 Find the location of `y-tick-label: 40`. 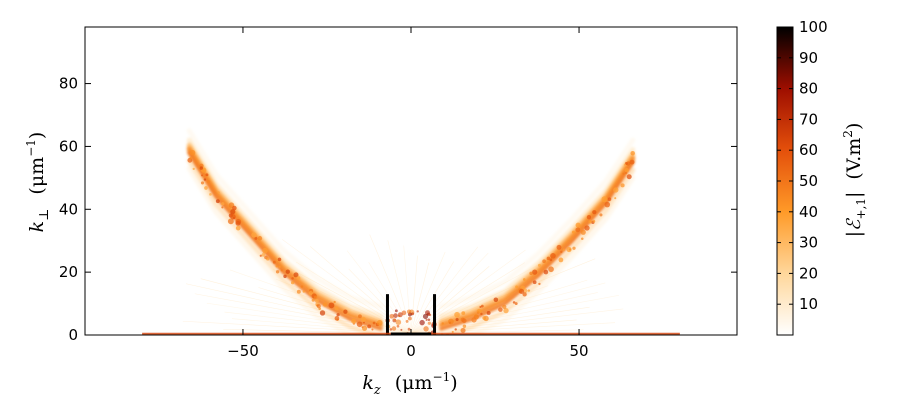

y-tick-label: 40 is located at coordinates (68, 209).